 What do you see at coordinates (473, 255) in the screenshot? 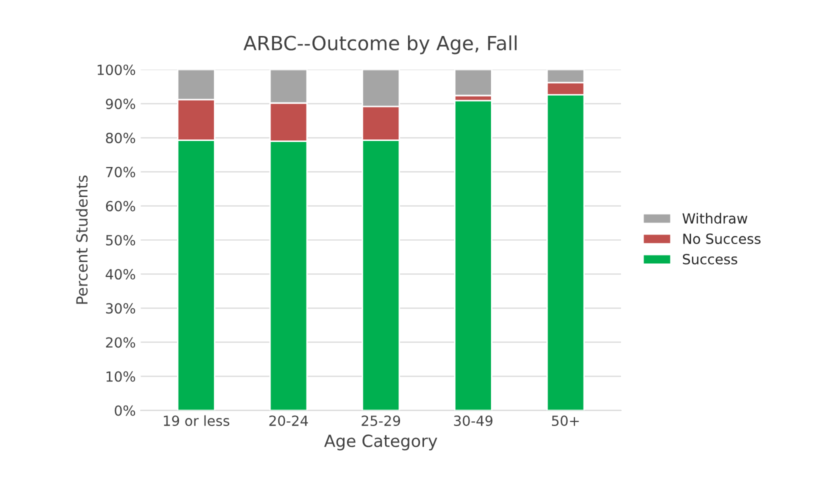
I see `bar` at bounding box center [473, 255].